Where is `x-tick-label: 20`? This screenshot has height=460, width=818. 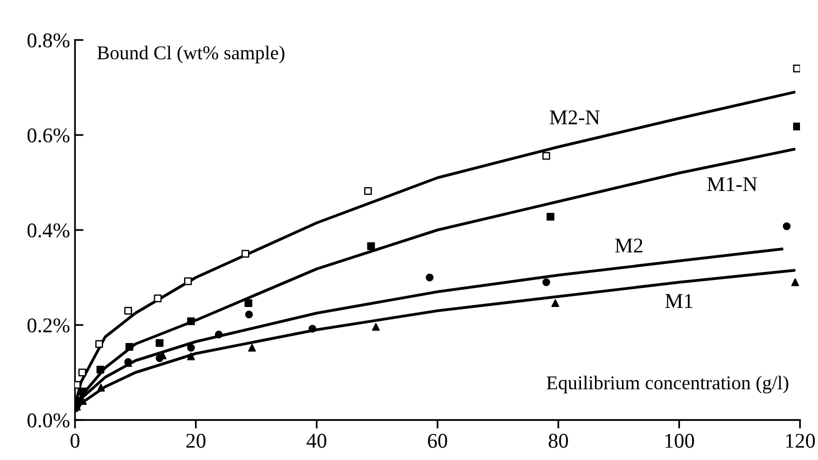 x-tick-label: 20 is located at coordinates (196, 441).